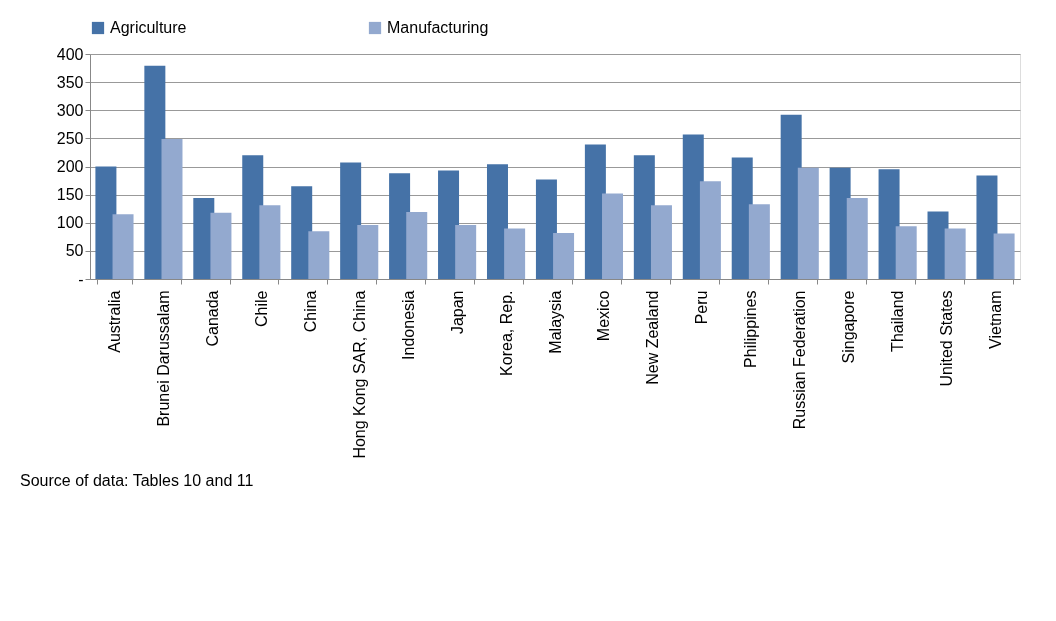  What do you see at coordinates (114, 321) in the screenshot?
I see `x-tick-label: Australia` at bounding box center [114, 321].